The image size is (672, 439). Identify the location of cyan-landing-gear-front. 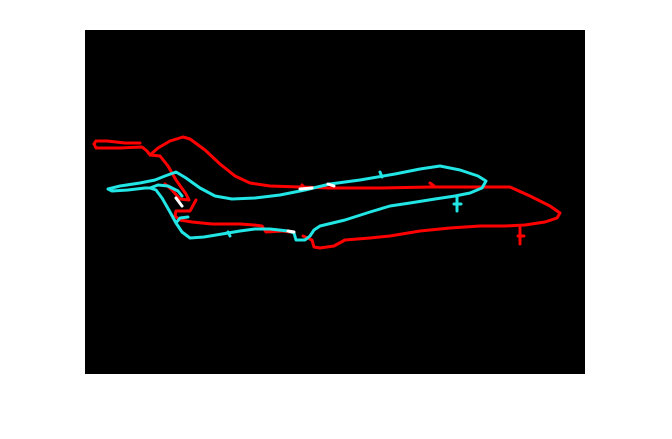
(457, 203).